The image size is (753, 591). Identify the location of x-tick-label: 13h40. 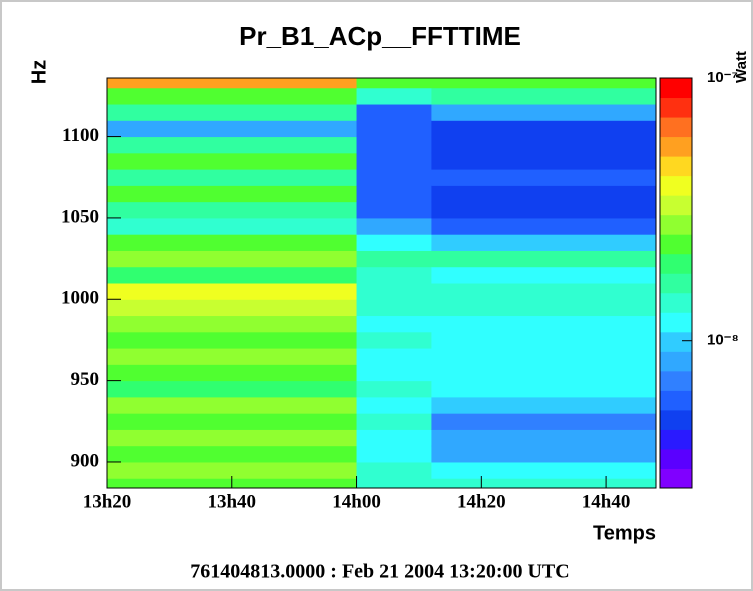
(231, 501).